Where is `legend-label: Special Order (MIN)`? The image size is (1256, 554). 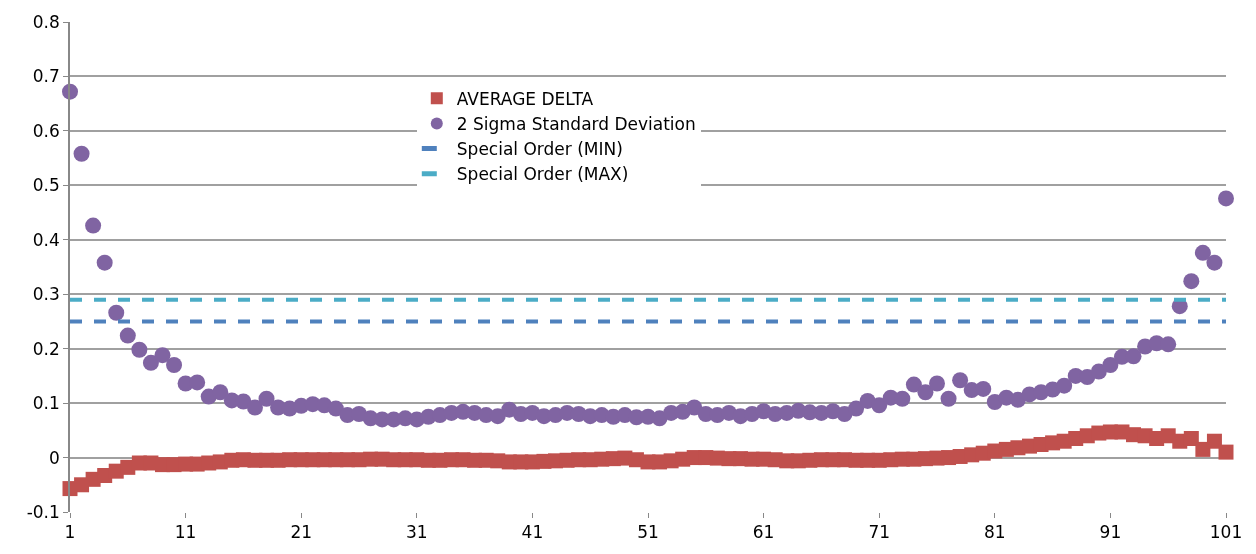 legend-label: Special Order (MIN) is located at coordinates (539, 149).